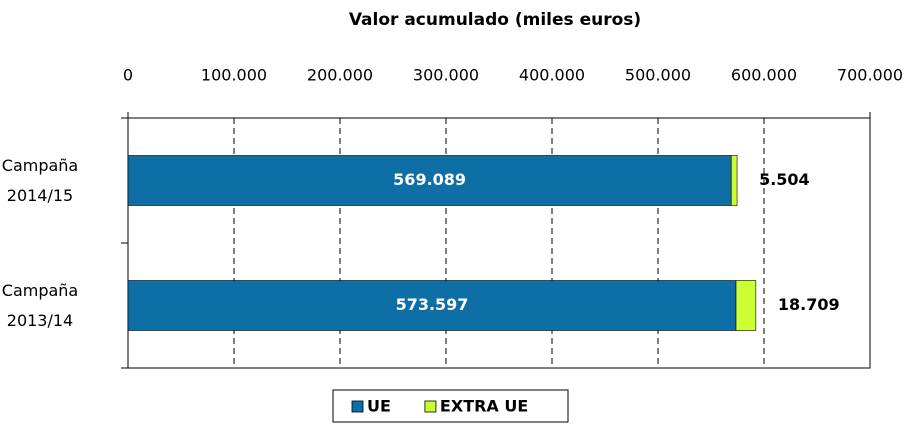 The image size is (914, 424). I want to click on x-tick-label: 200.000, so click(340, 75).